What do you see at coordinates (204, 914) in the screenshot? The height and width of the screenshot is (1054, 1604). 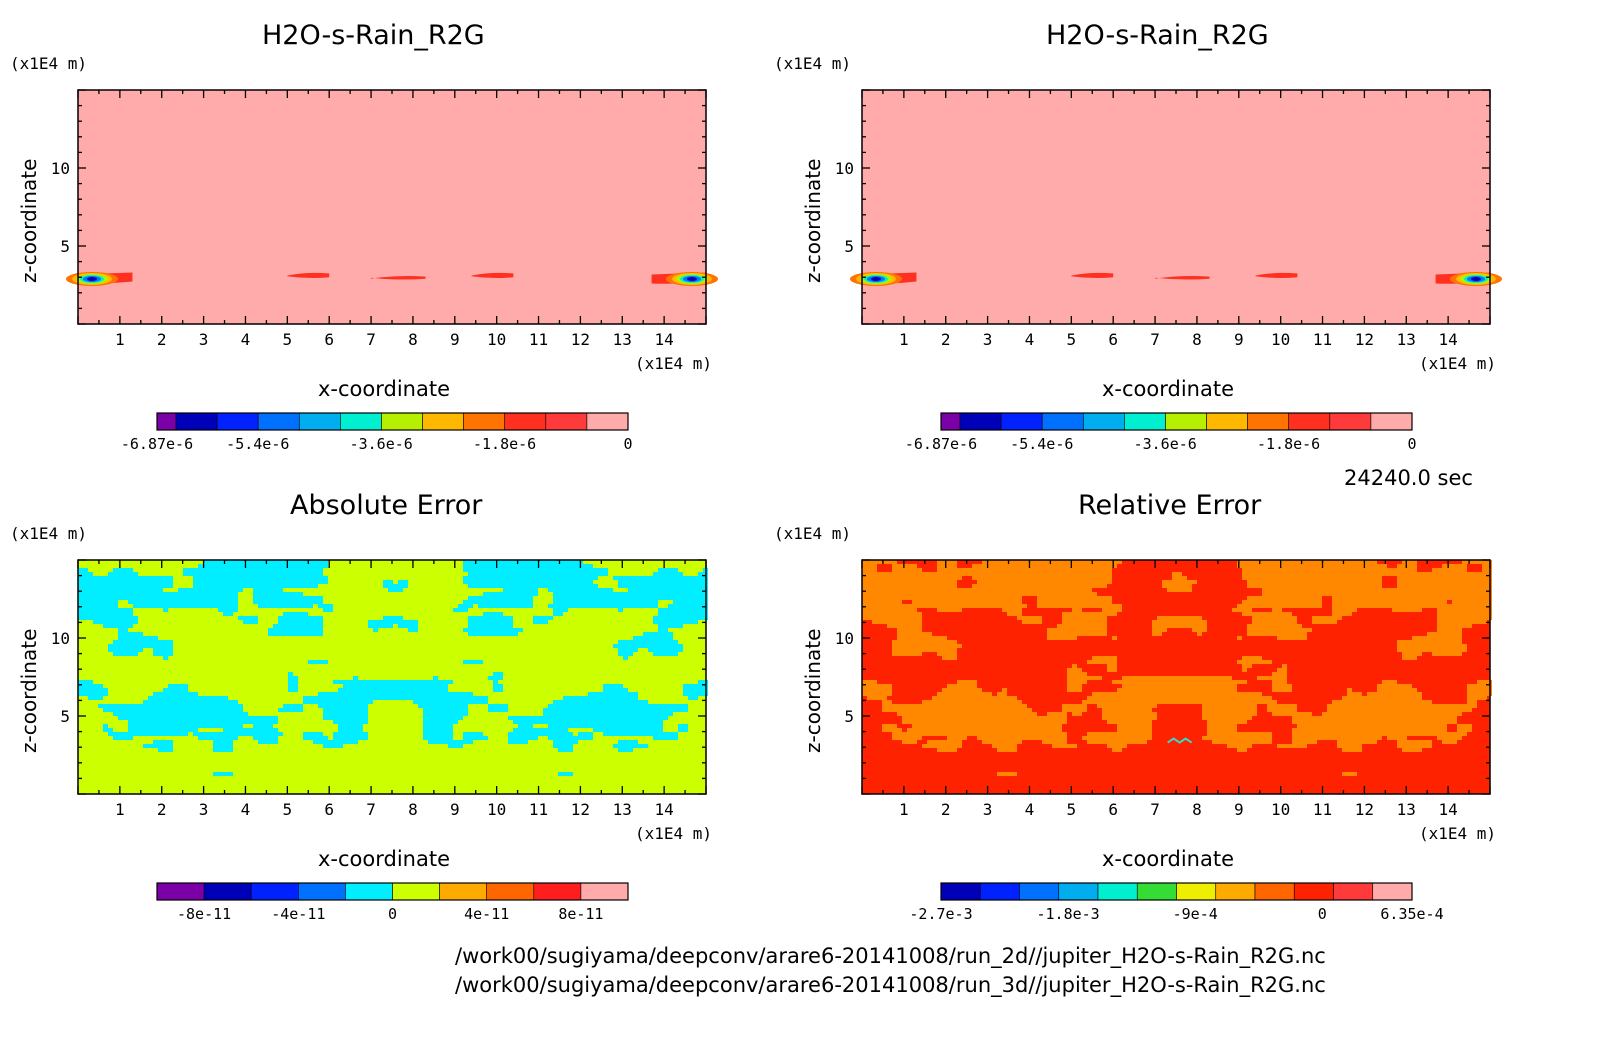 I see `colorbar-tick-label: -8e-11` at bounding box center [204, 914].